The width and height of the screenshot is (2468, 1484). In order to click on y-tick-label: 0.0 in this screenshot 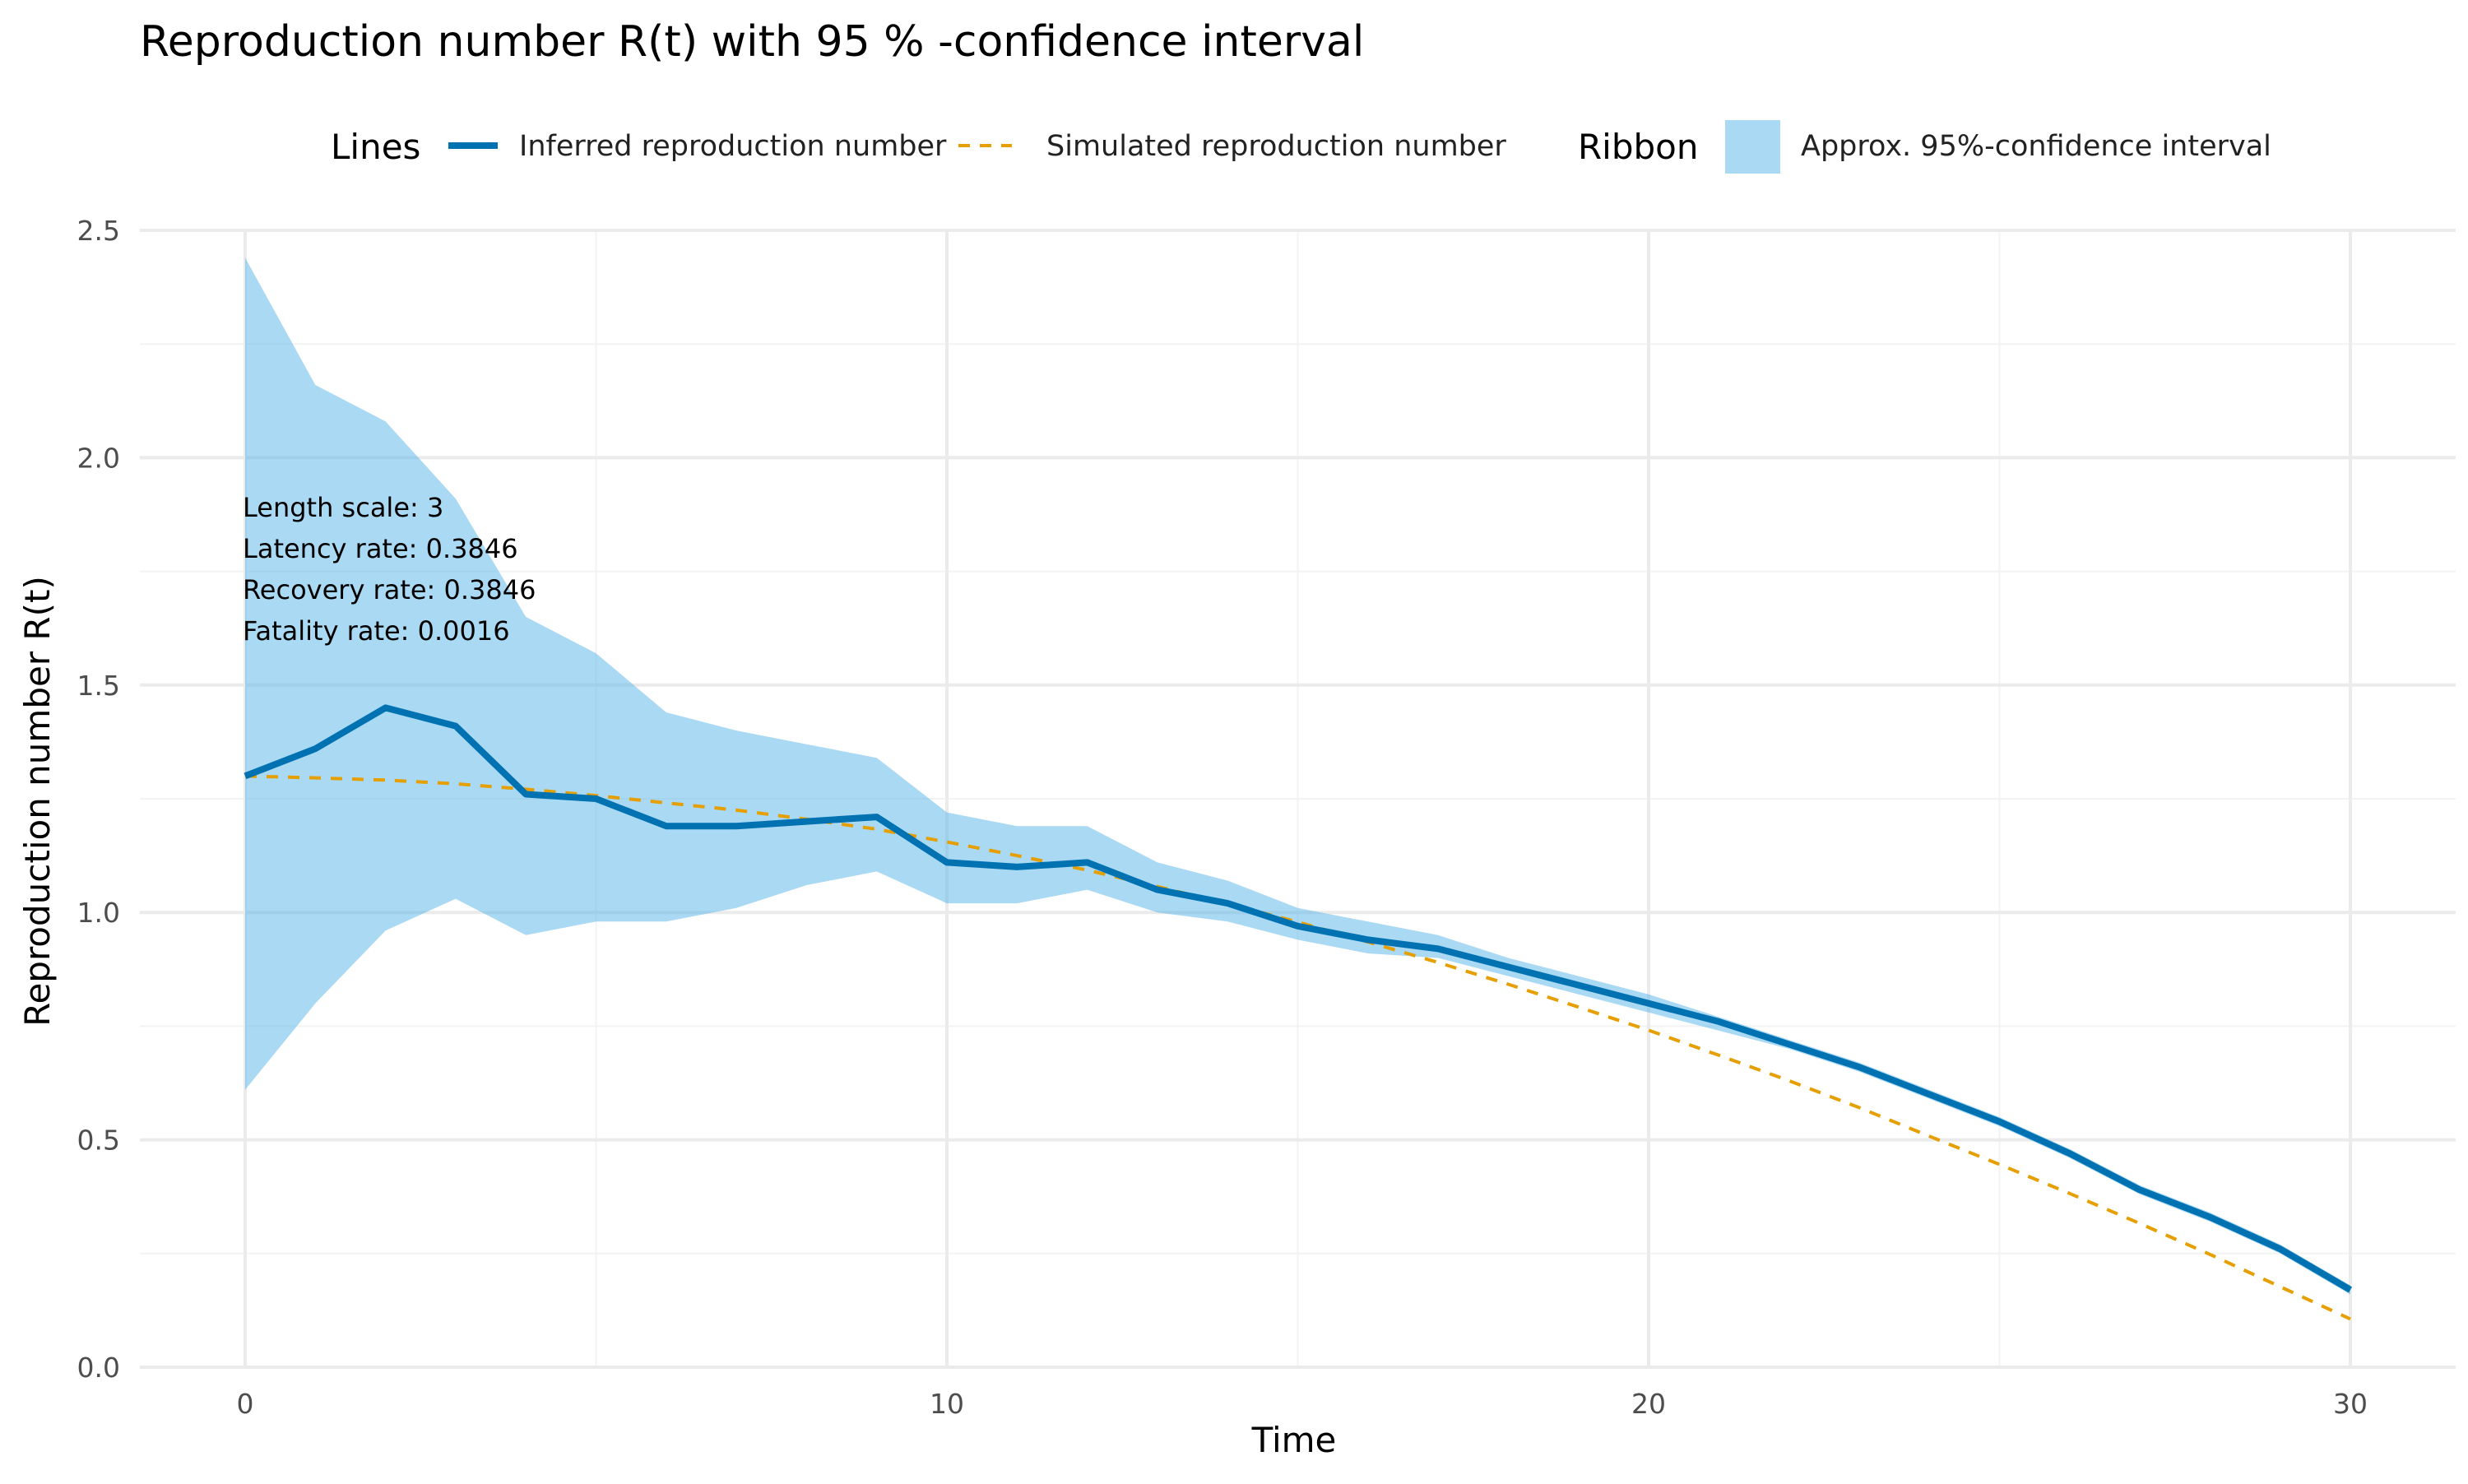, I will do `click(98, 1368)`.